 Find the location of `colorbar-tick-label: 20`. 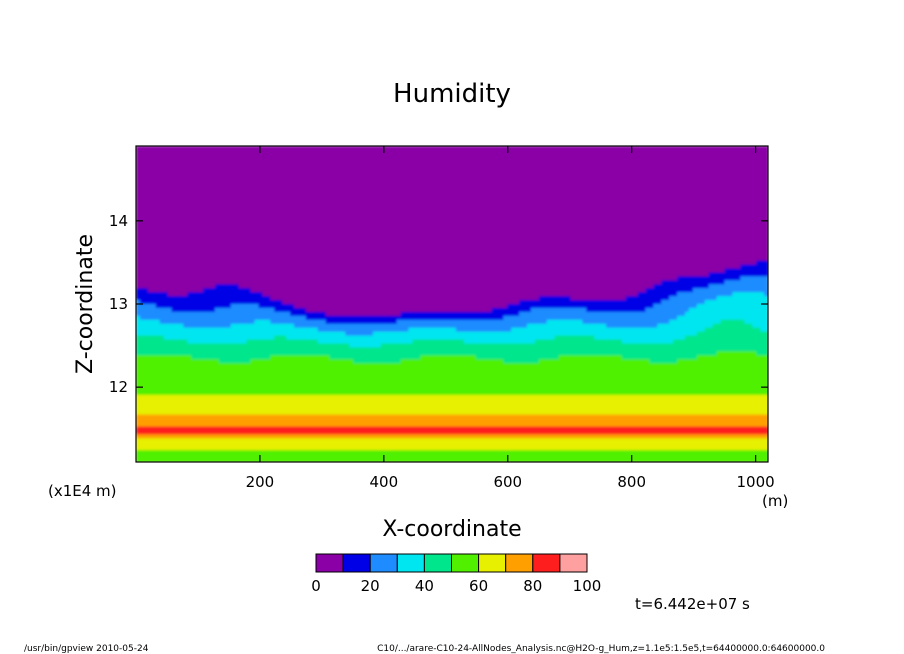

colorbar-tick-label: 20 is located at coordinates (370, 586).